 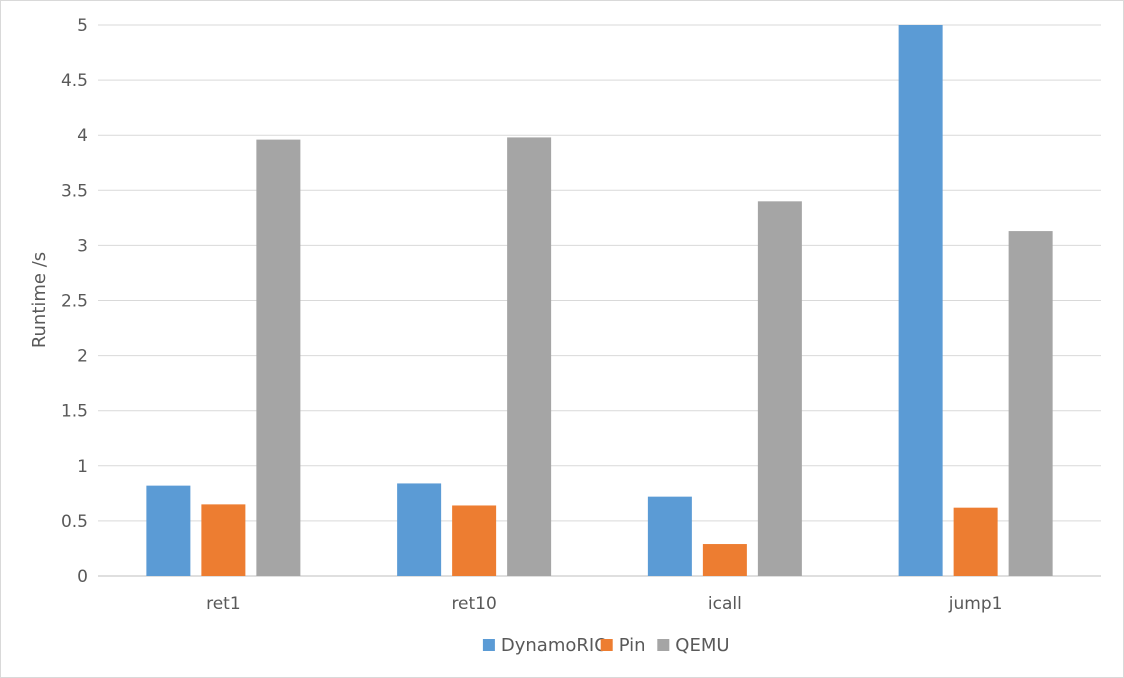 What do you see at coordinates (920, 300) in the screenshot?
I see `bar-dynamorio-jump1` at bounding box center [920, 300].